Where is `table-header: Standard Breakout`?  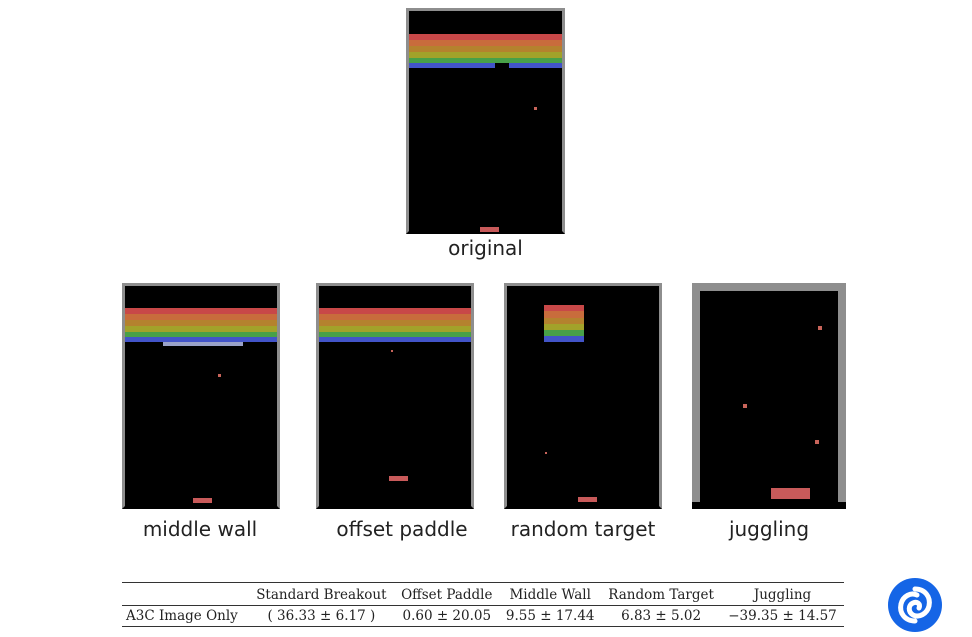
table-header: Standard Breakout is located at coordinates (321, 594).